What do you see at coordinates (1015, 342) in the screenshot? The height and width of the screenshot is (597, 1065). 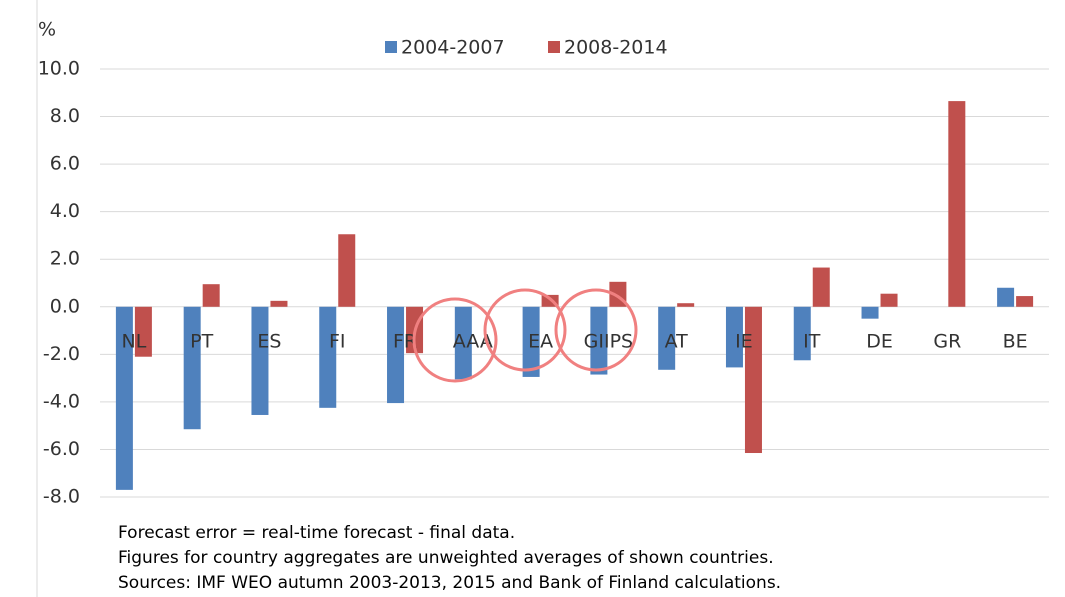 I see `x-tick-label: BE` at bounding box center [1015, 342].